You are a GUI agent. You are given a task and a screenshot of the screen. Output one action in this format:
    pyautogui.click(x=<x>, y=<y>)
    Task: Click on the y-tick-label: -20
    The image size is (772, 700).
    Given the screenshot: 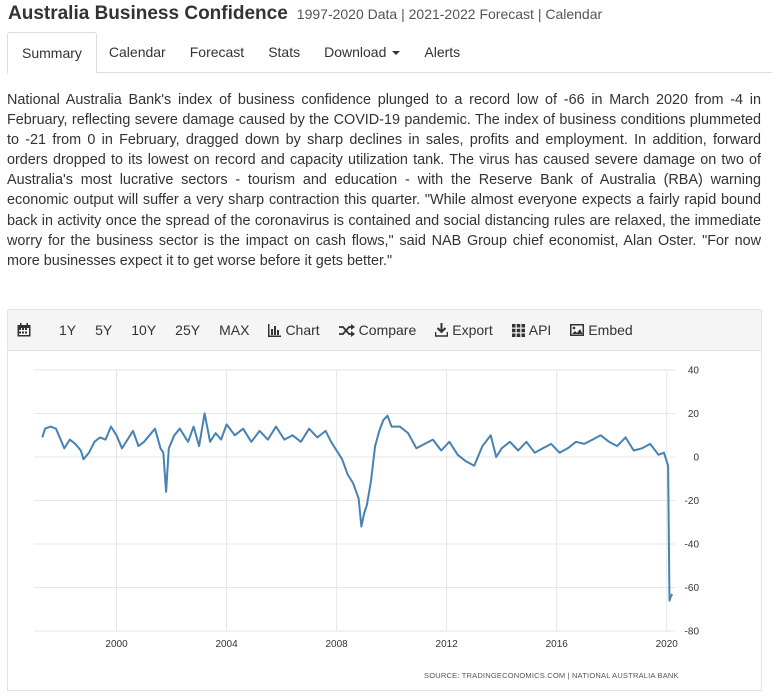 What is the action you would take?
    pyautogui.click(x=692, y=501)
    